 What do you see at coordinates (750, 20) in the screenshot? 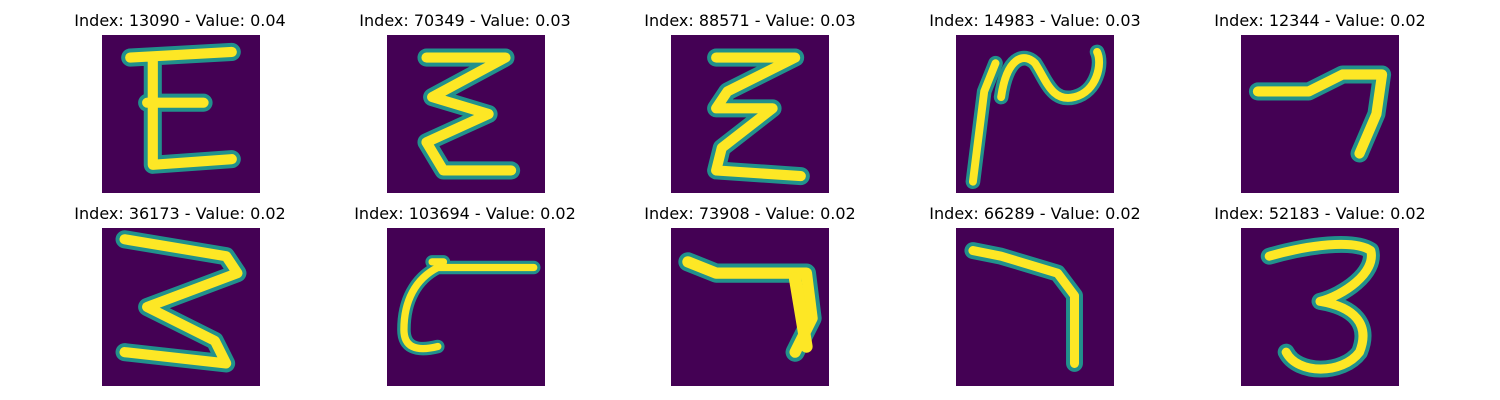
I see `panel-title: Index: 88571 - Value: 0.03` at bounding box center [750, 20].